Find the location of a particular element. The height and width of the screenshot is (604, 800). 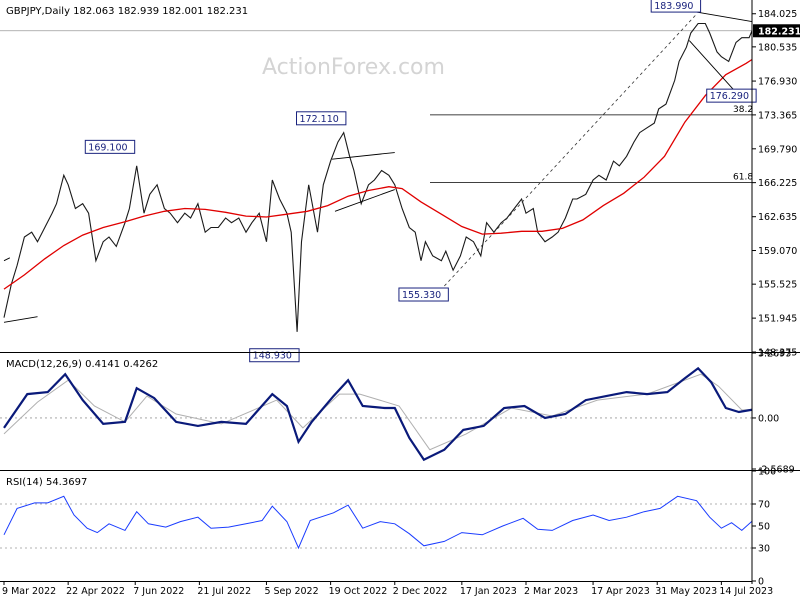

watermark: ActionForex.com is located at coordinates (353, 67).